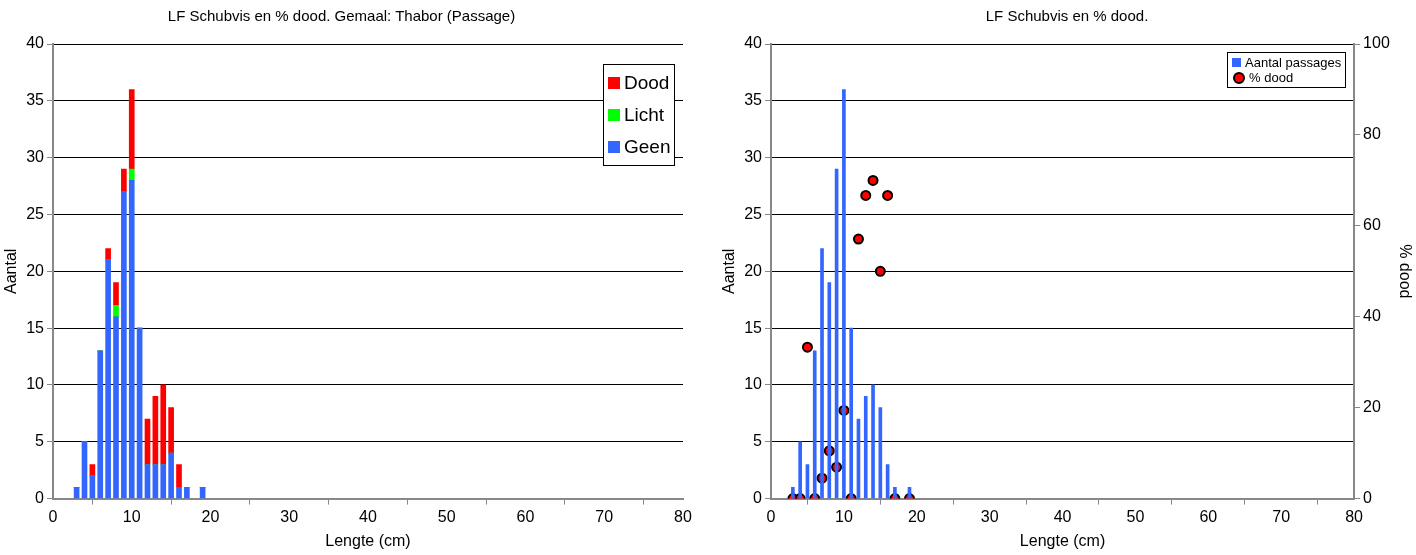 This screenshot has height=555, width=1416. I want to click on chart-title: LF Schubvis en % dood. Gemaal: Thabor (Passage), so click(341, 16).